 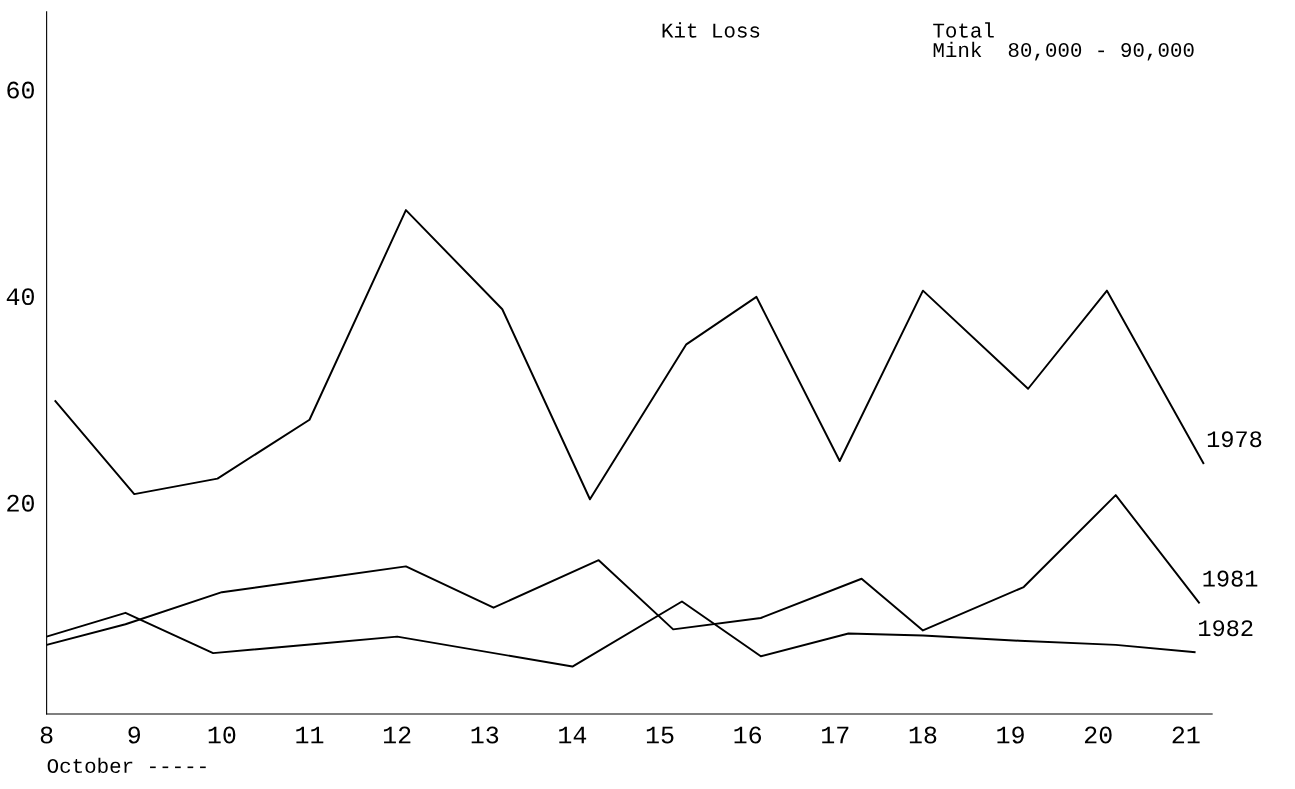 What do you see at coordinates (1226, 628) in the screenshot?
I see `series-label: 1982` at bounding box center [1226, 628].